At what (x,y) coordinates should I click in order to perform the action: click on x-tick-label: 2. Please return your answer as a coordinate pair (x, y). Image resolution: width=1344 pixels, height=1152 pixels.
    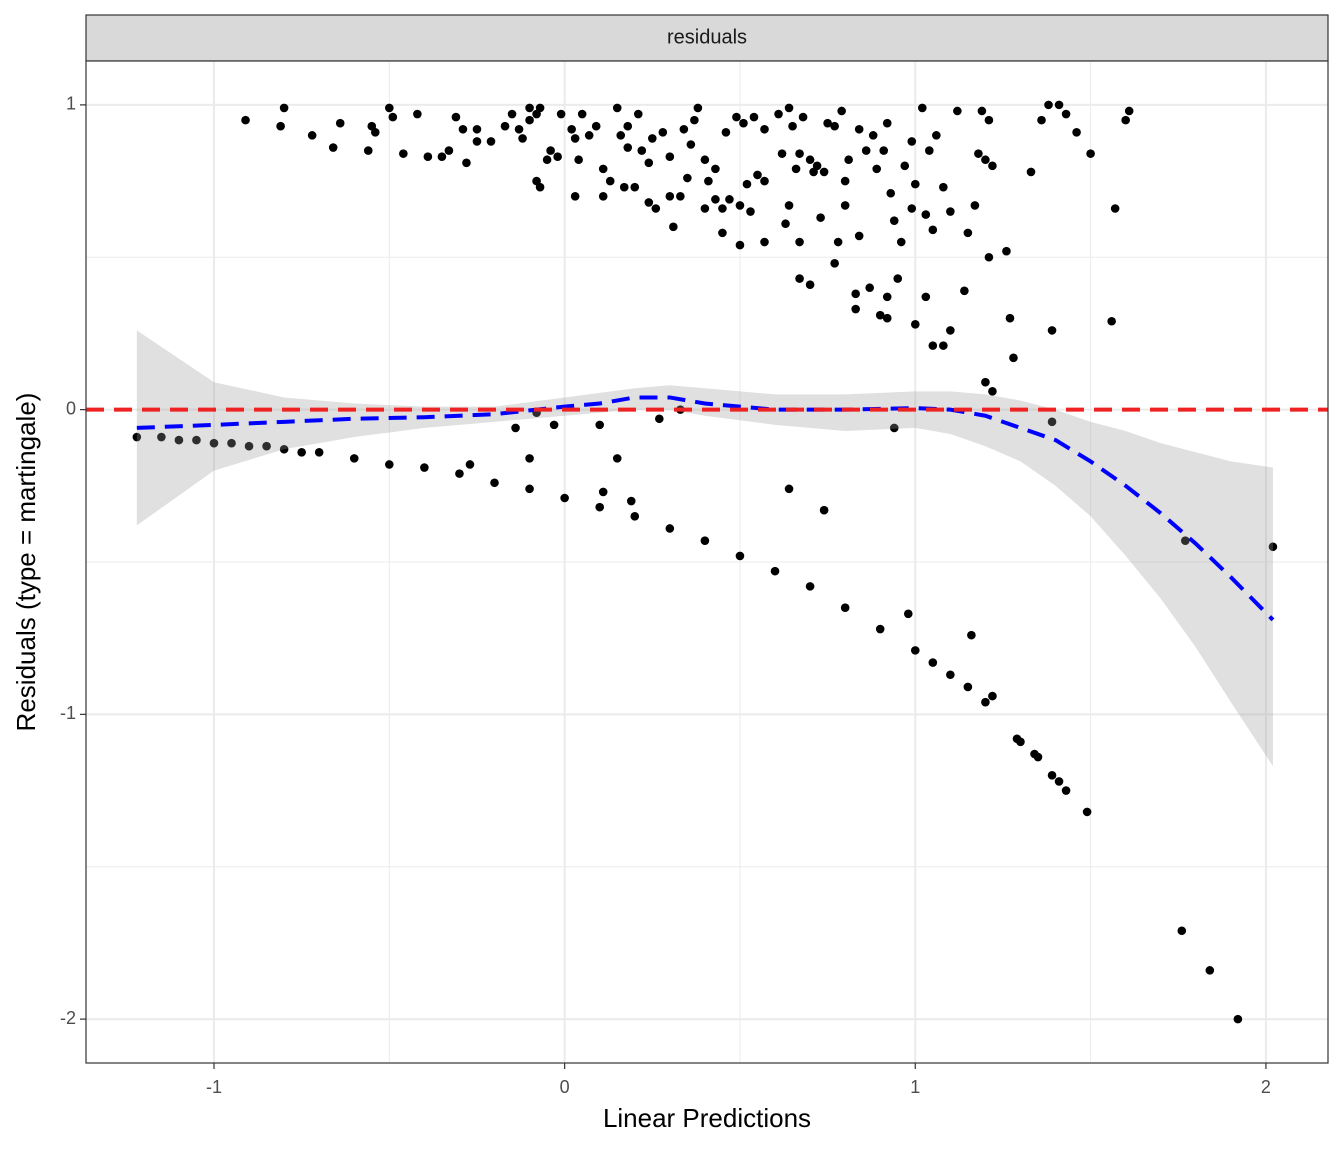
    Looking at the image, I should click on (1266, 1087).